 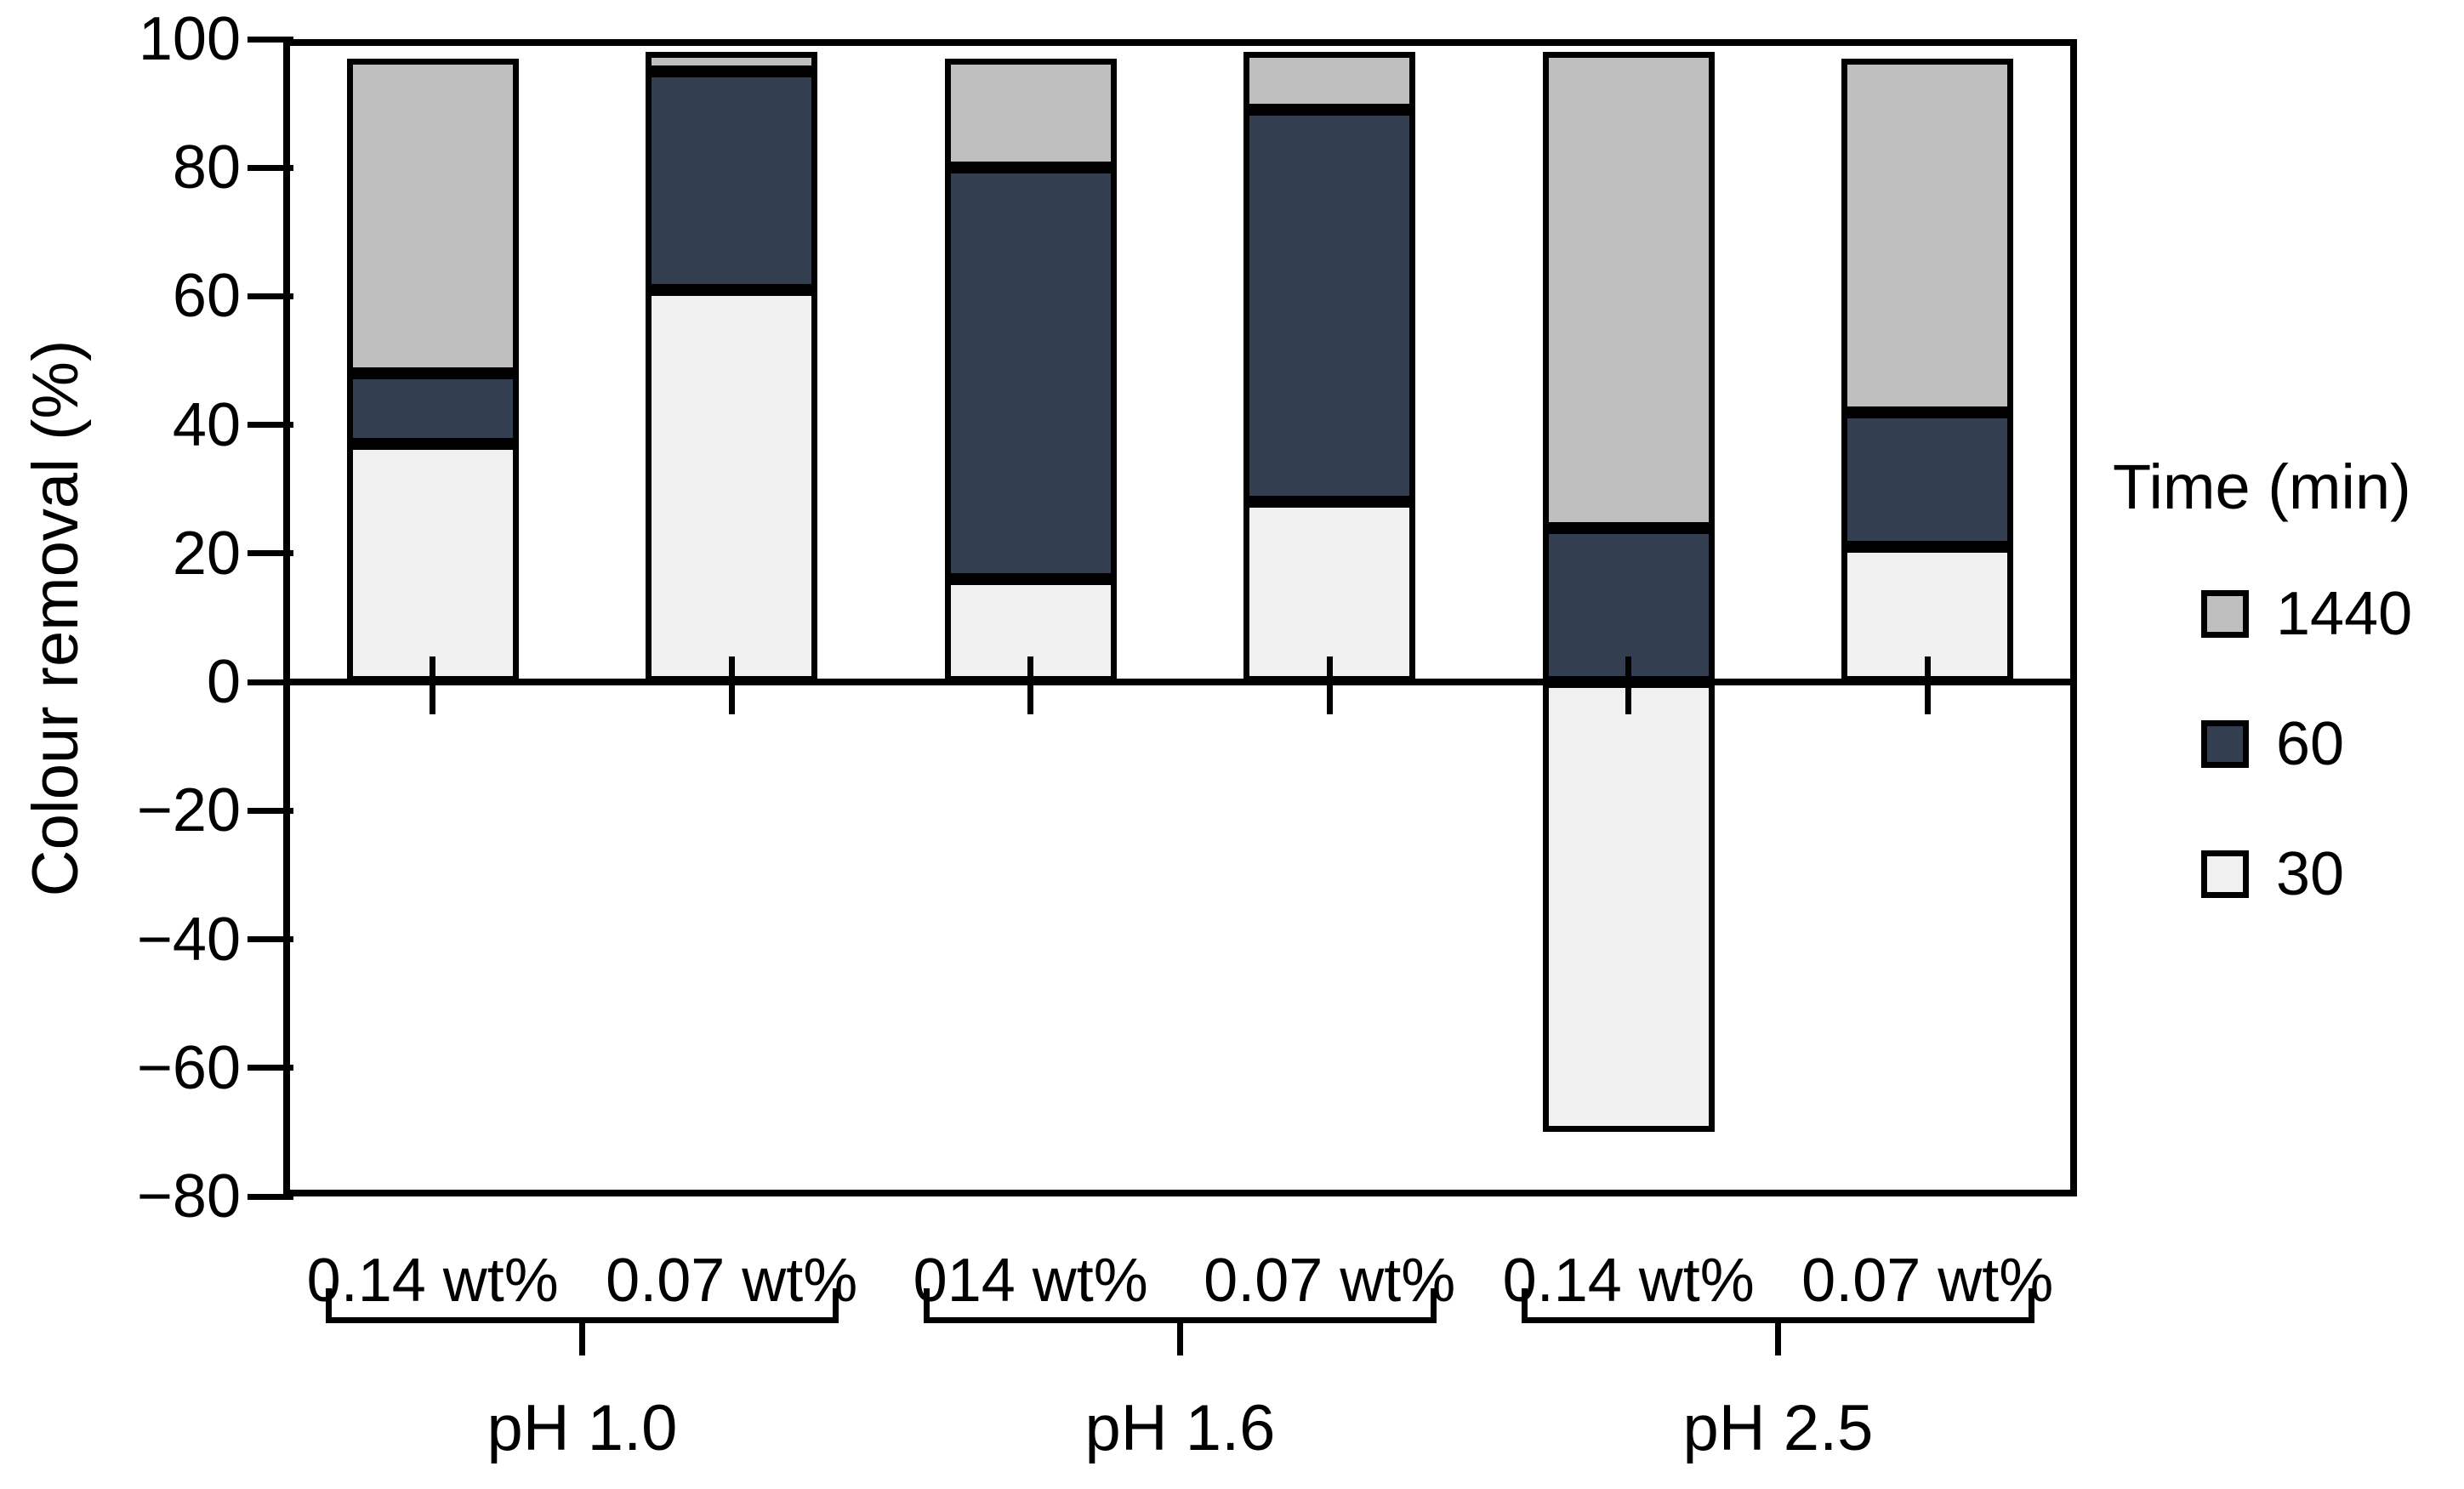 I want to click on x-axis-zero-line, so click(x=1180, y=682).